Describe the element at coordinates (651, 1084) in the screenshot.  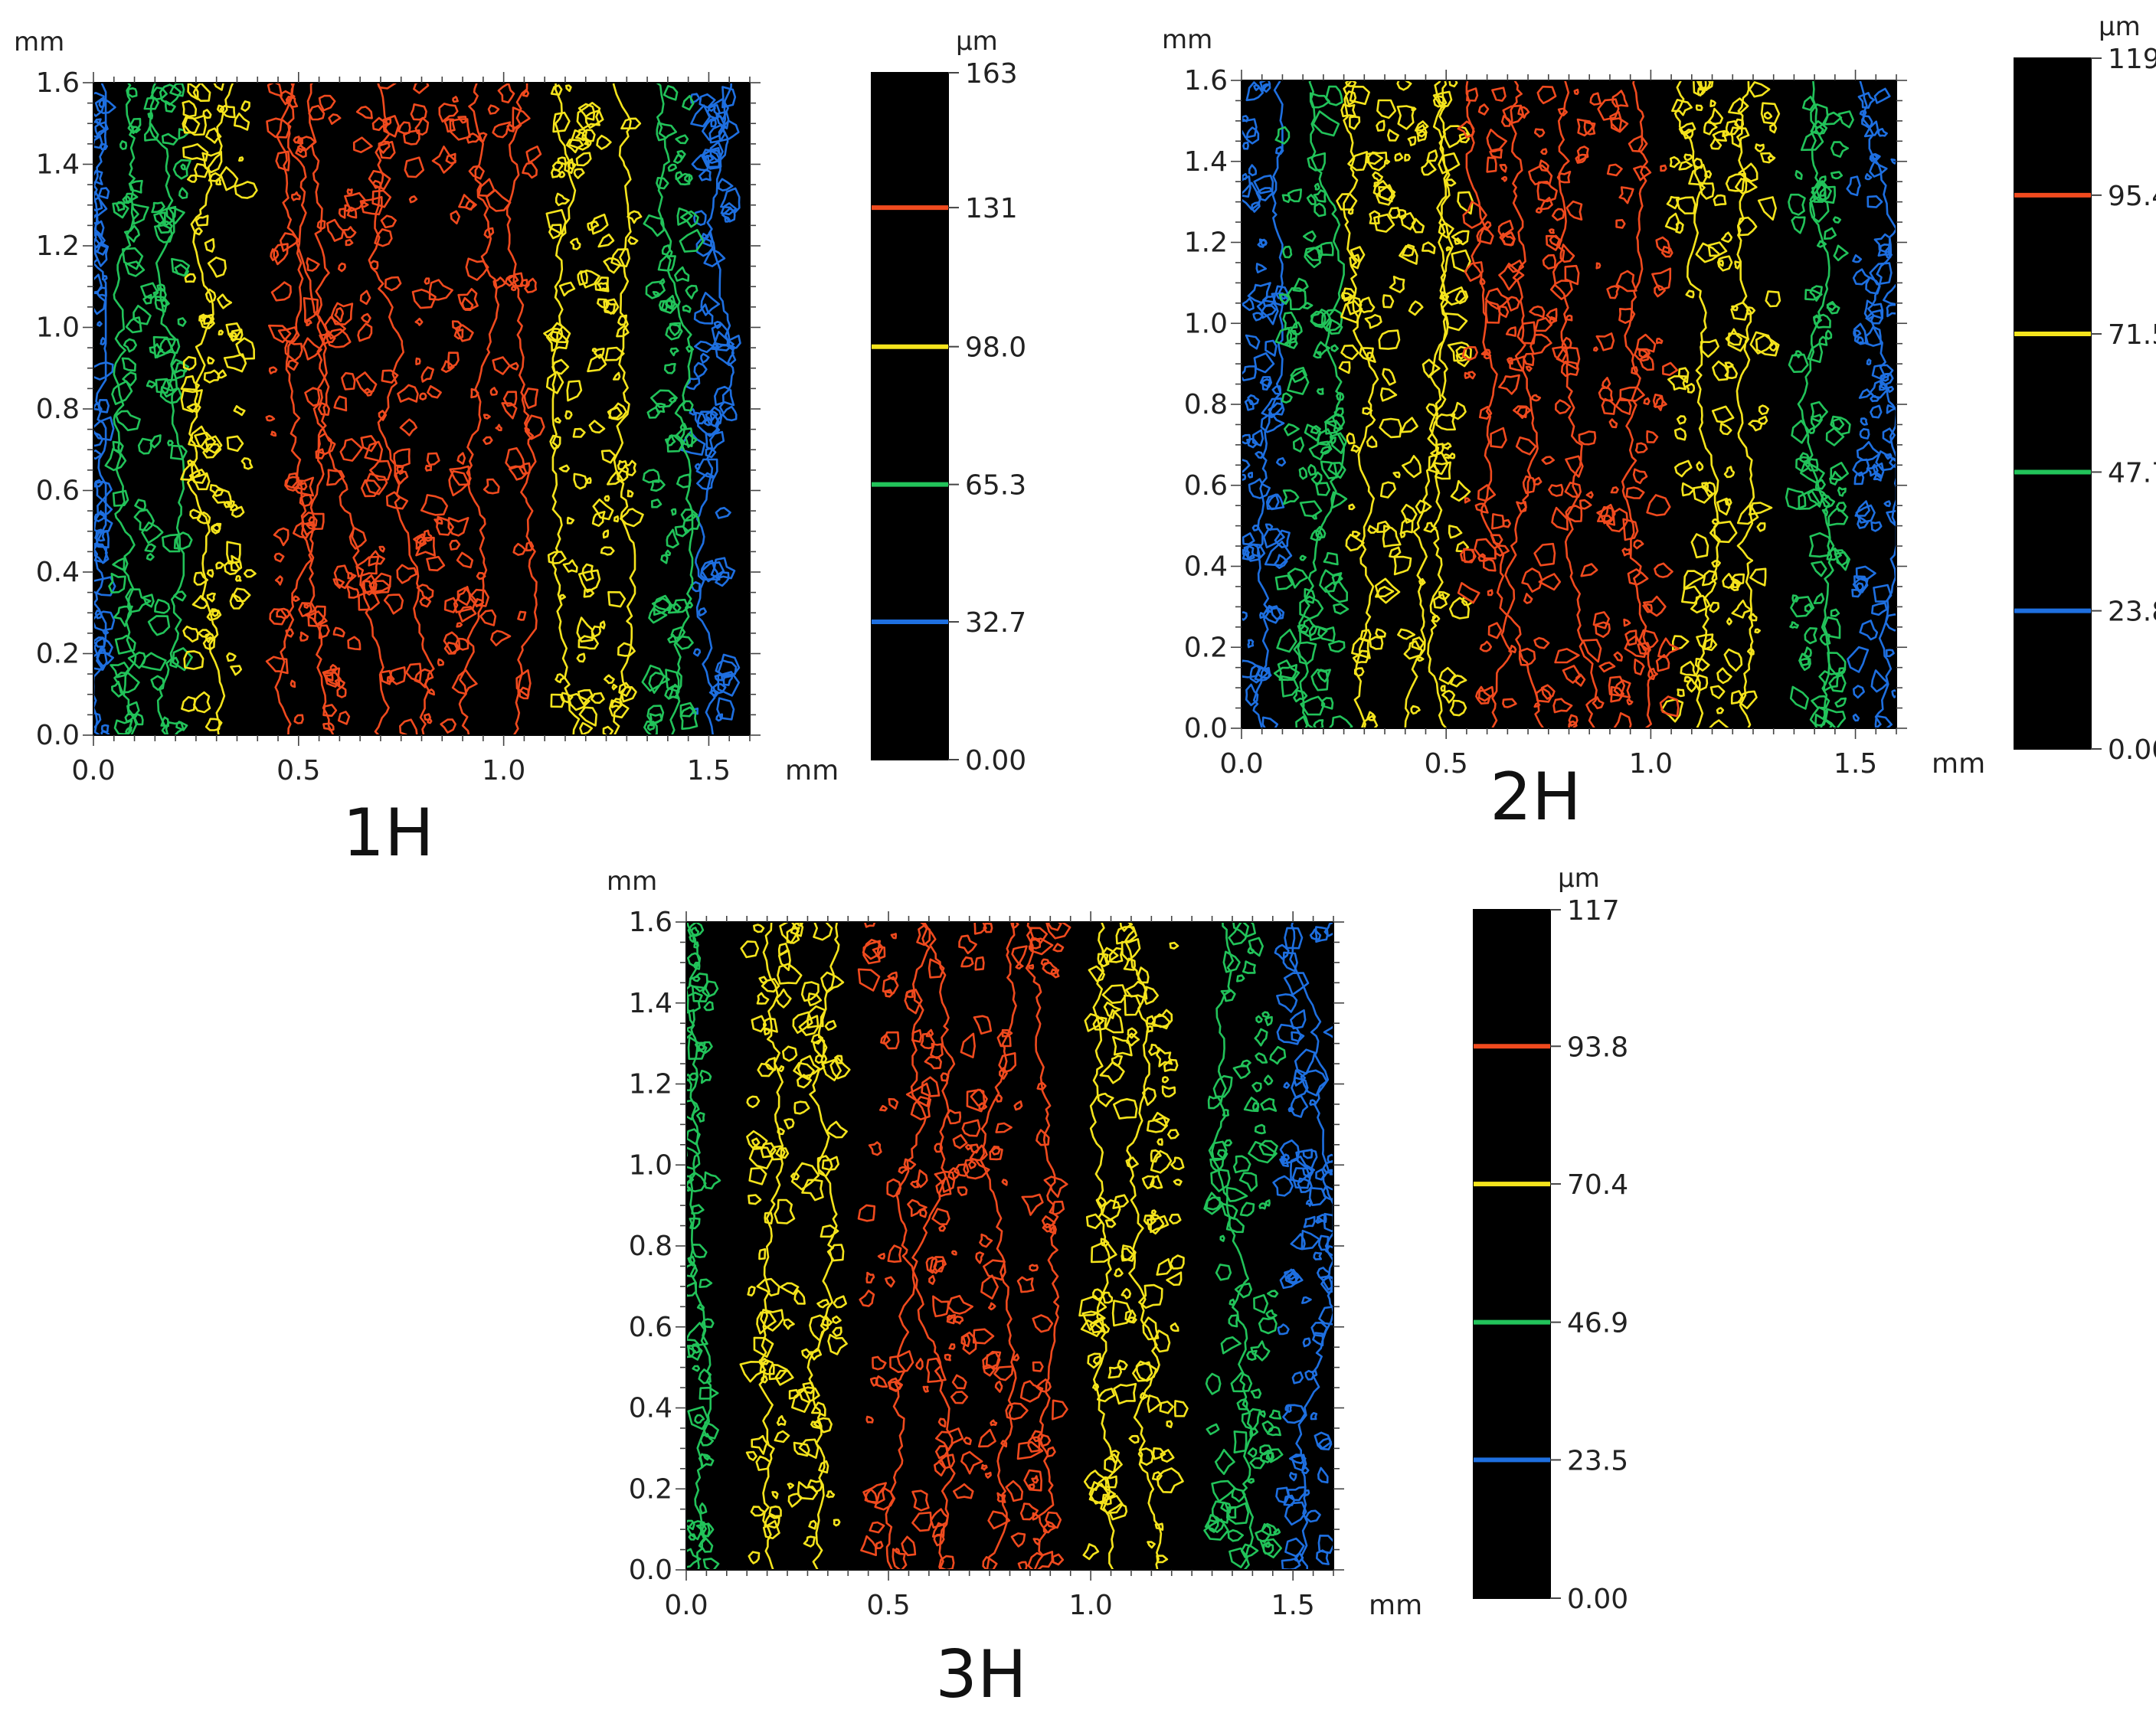
I see `y-tick-label: 1.2` at that location.